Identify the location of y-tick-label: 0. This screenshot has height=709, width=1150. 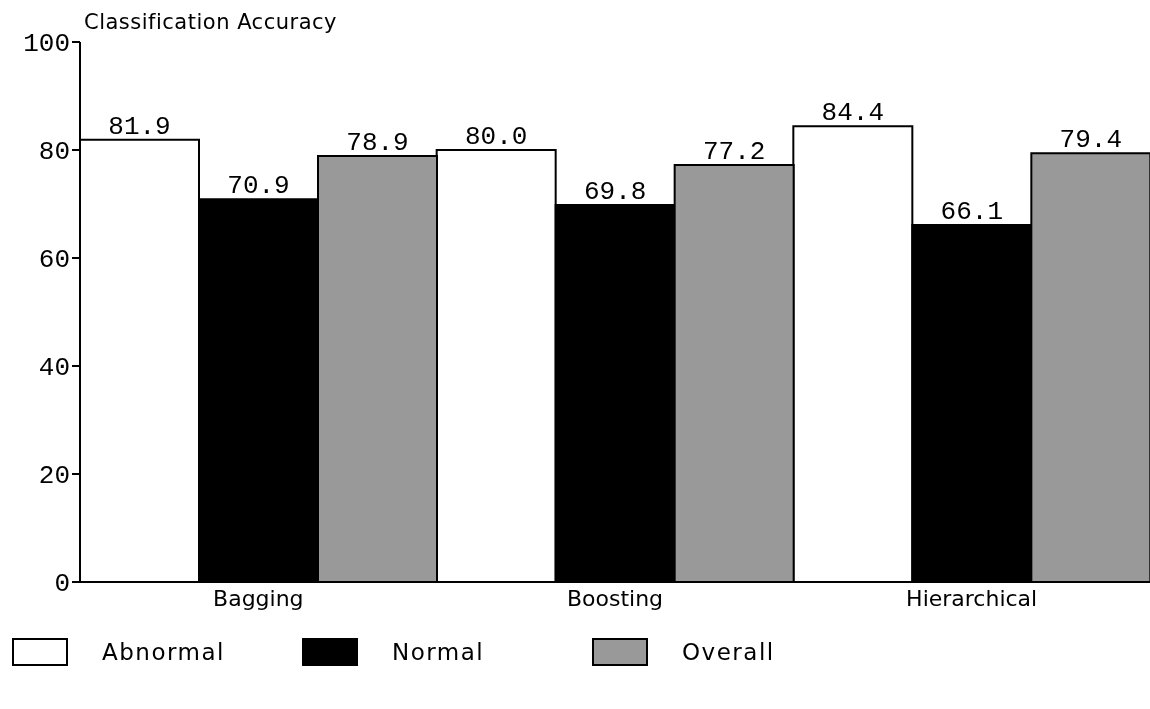
(62, 584).